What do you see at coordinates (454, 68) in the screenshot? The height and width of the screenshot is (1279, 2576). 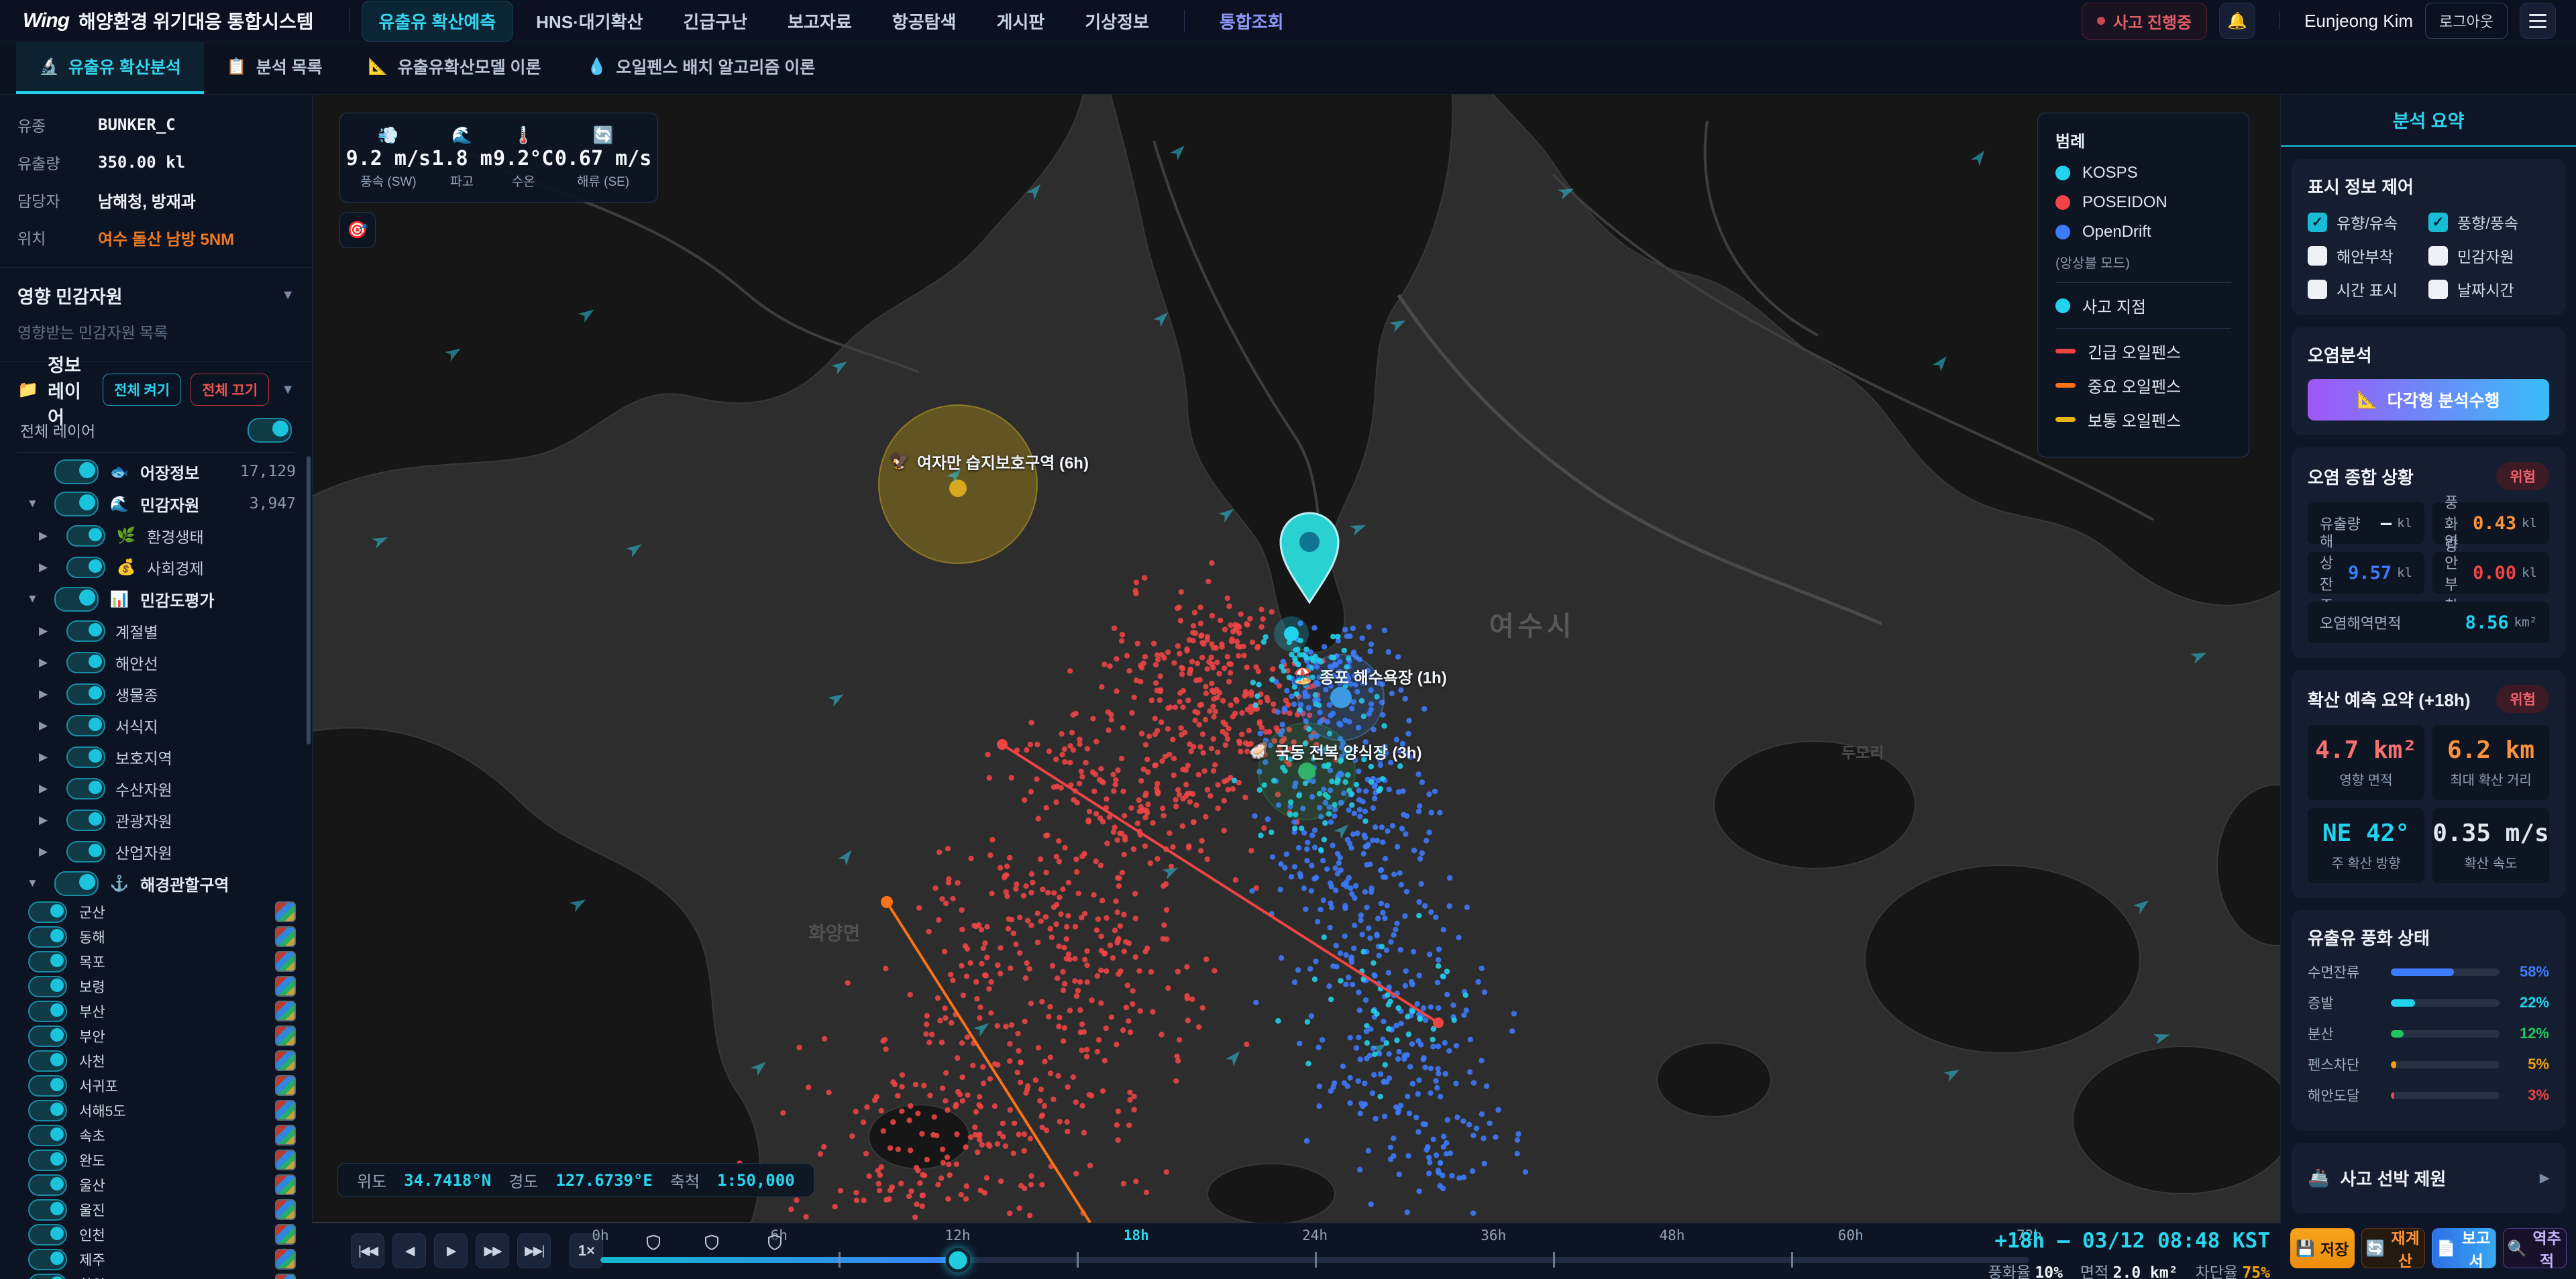 I see `tab-item: 📐 유출유확산모델 이론` at bounding box center [454, 68].